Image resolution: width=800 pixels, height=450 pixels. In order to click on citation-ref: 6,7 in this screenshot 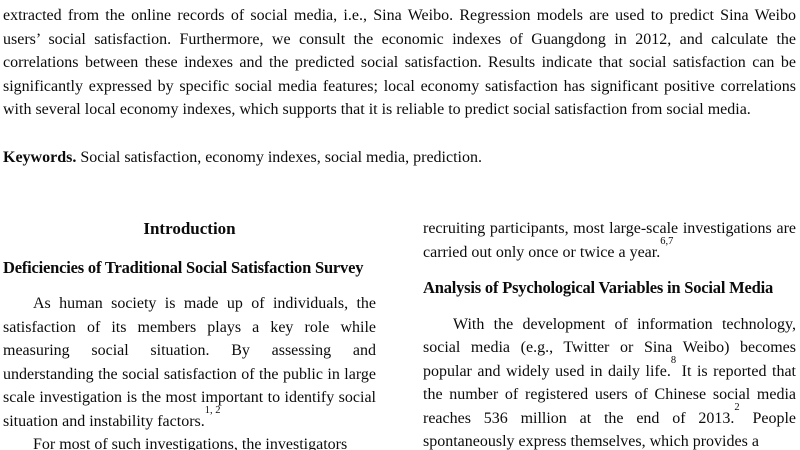, I will do `click(667, 242)`.